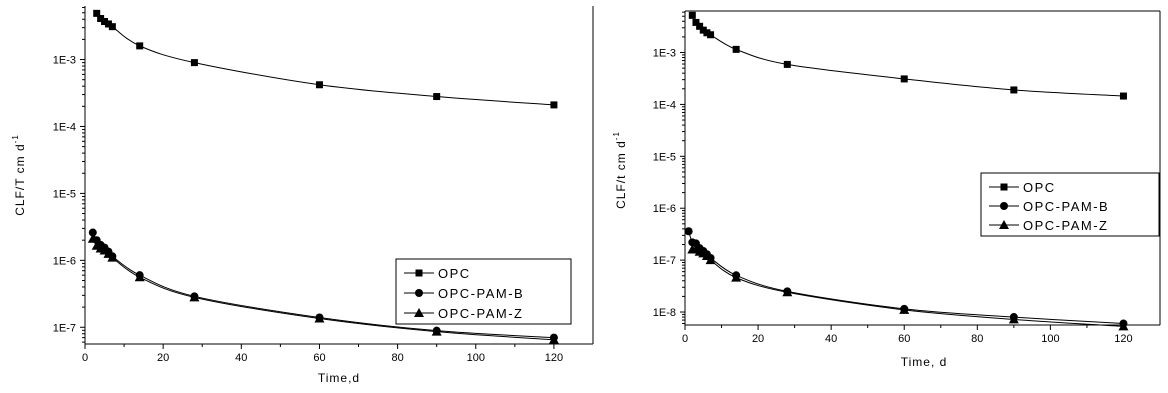  Describe the element at coordinates (1066, 206) in the screenshot. I see `legend-label: OPC-PAM-B` at that location.